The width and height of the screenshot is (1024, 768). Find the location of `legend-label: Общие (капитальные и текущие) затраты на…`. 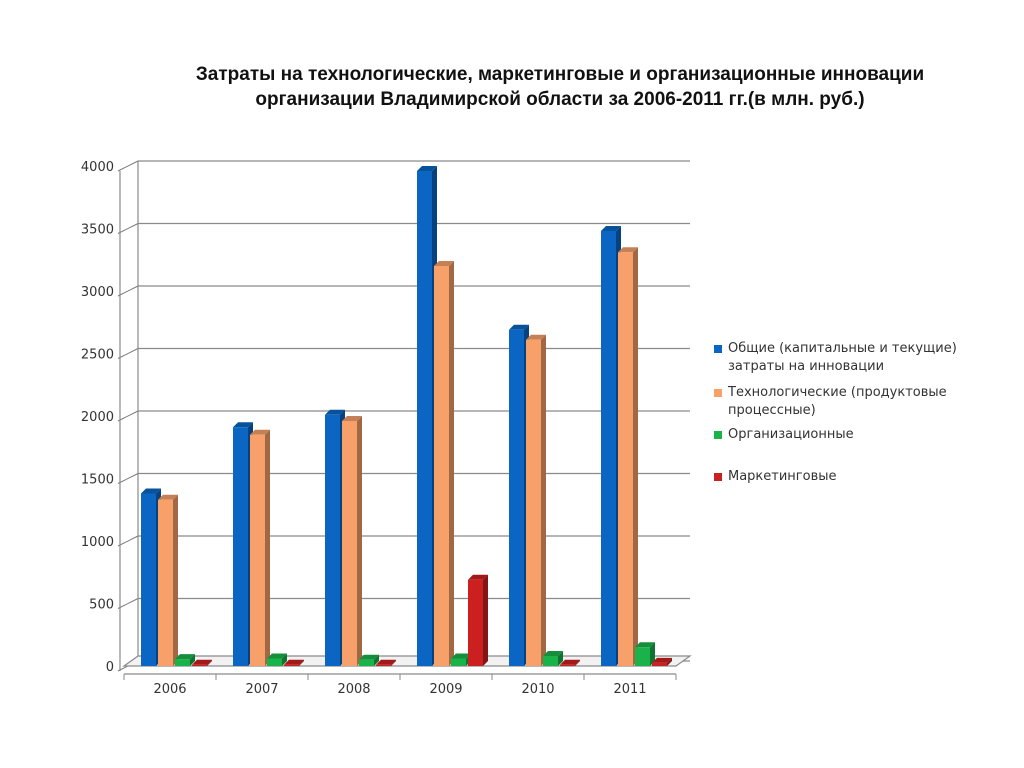

legend-label: Общие (капитальные и текущие) затраты на… is located at coordinates (842, 357).